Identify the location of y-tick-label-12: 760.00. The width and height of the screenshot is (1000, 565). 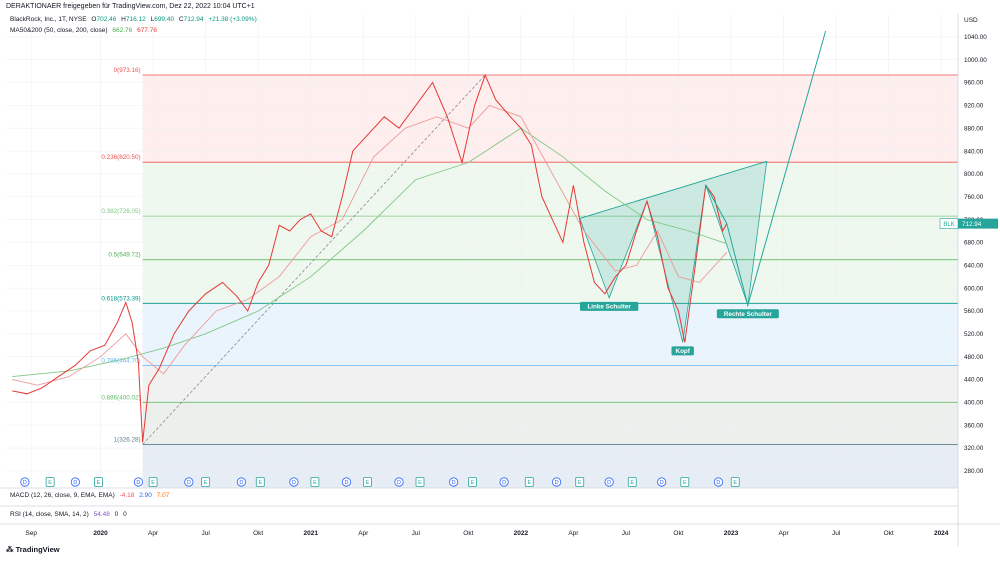
(974, 197).